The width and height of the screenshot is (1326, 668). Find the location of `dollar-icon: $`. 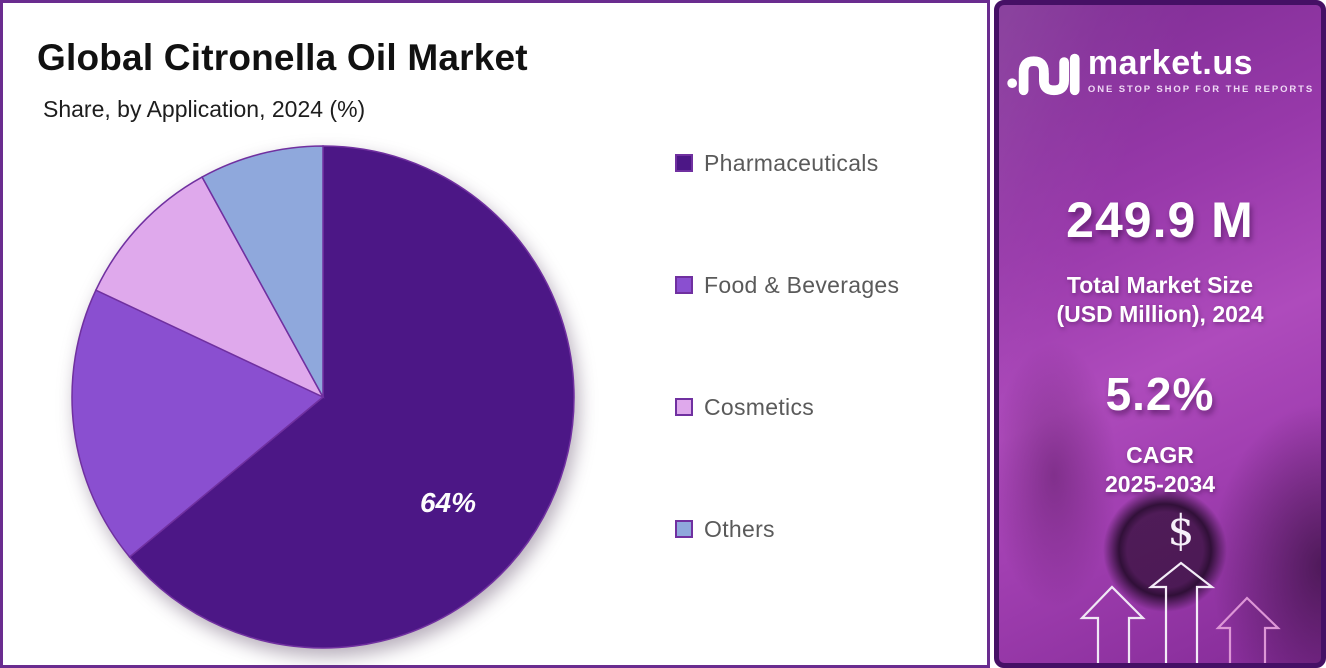

dollar-icon: $ is located at coordinates (1181, 530).